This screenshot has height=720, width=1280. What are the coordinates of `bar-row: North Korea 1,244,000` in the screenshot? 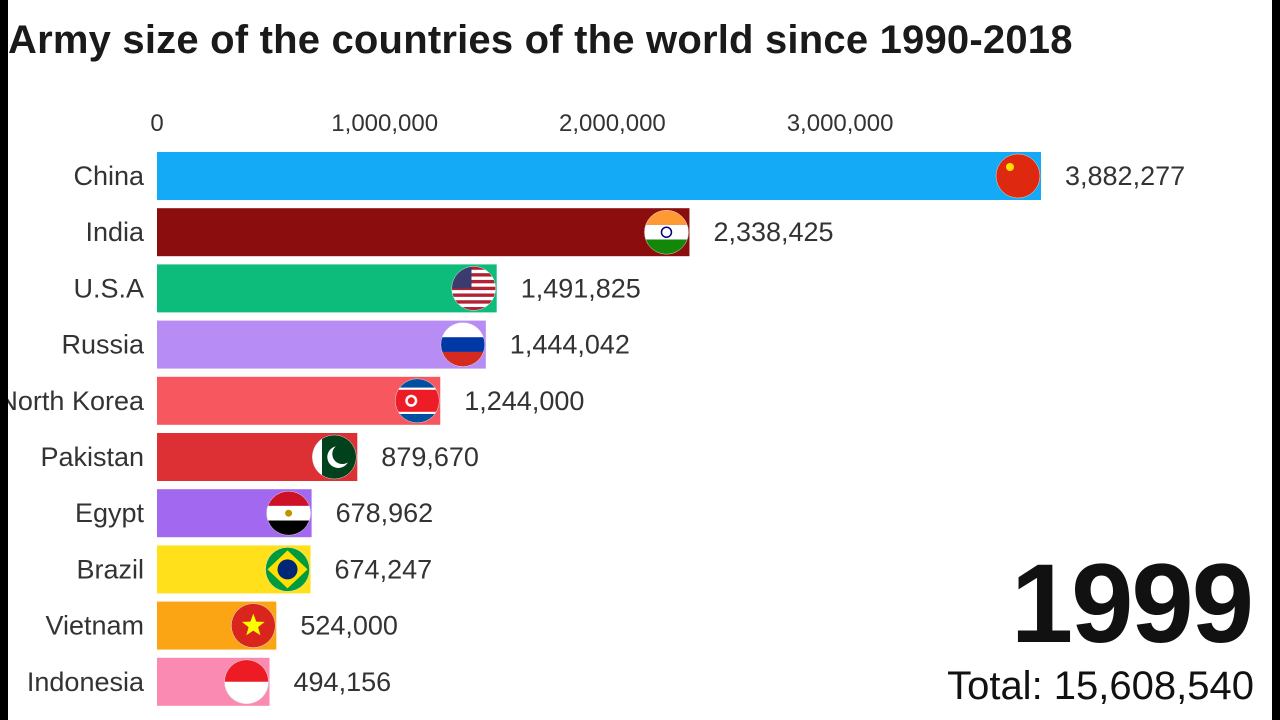 It's located at (296, 400).